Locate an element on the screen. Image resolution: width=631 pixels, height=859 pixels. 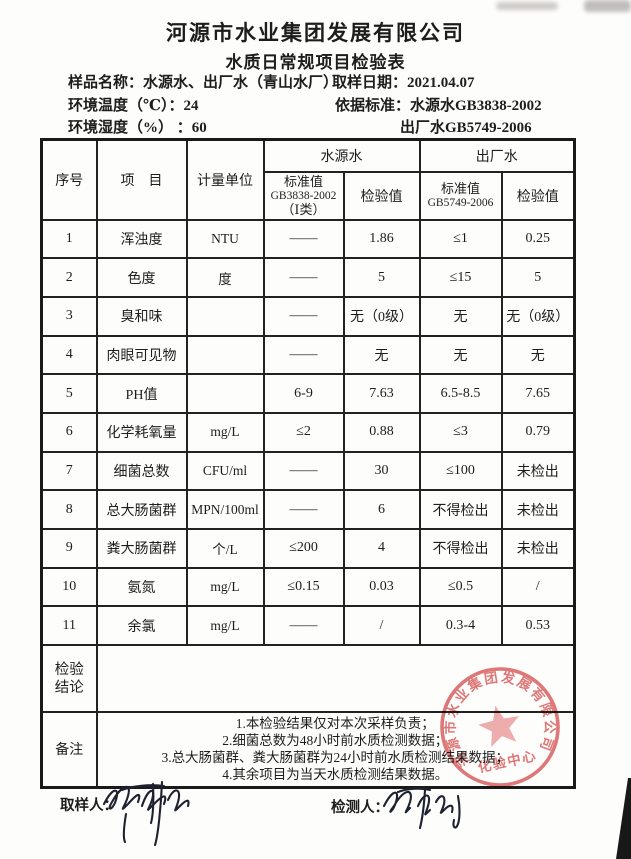
cell-value-factory: 7.65 is located at coordinates (538, 393).